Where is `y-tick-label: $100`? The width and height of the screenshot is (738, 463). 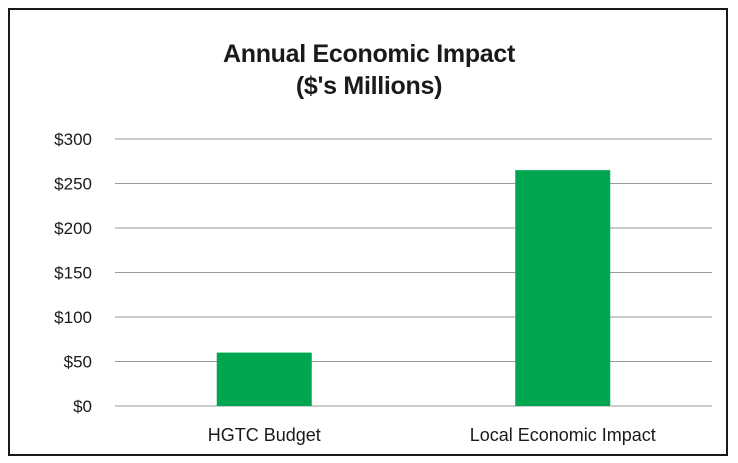 y-tick-label: $100 is located at coordinates (73, 317).